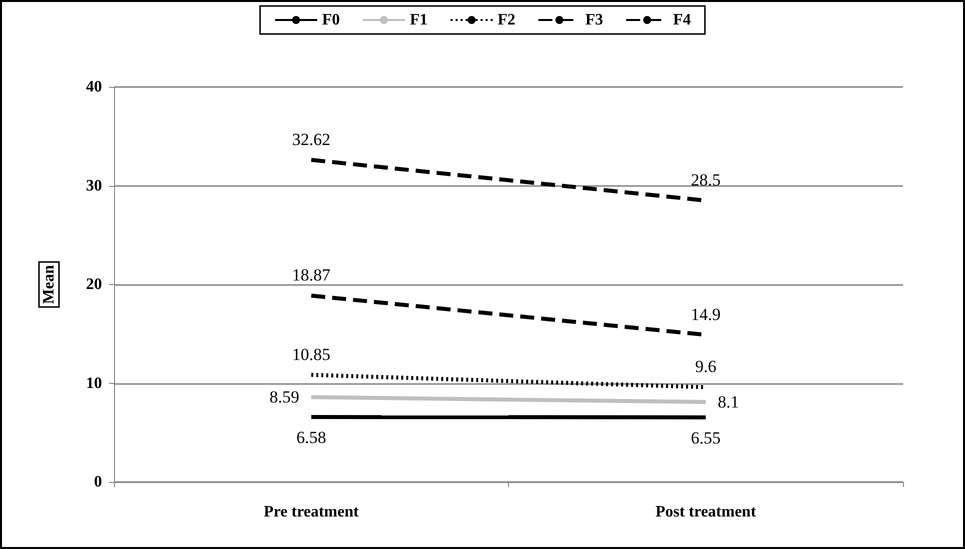 The image size is (965, 549). What do you see at coordinates (705, 180) in the screenshot?
I see `data-label: 28.5` at bounding box center [705, 180].